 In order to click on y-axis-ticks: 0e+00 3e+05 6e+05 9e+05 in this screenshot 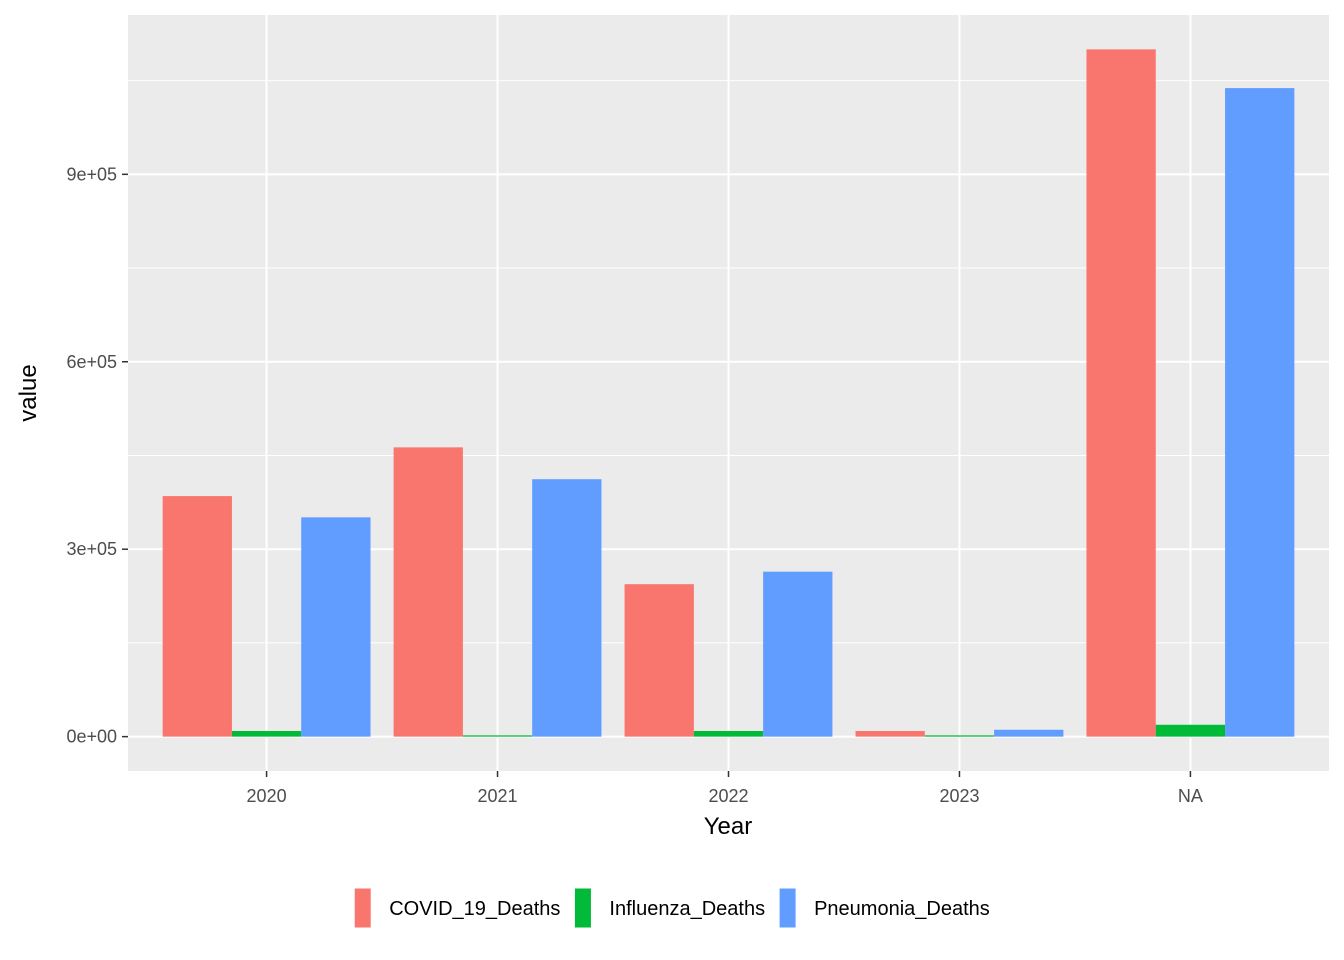, I will do `click(97, 455)`.